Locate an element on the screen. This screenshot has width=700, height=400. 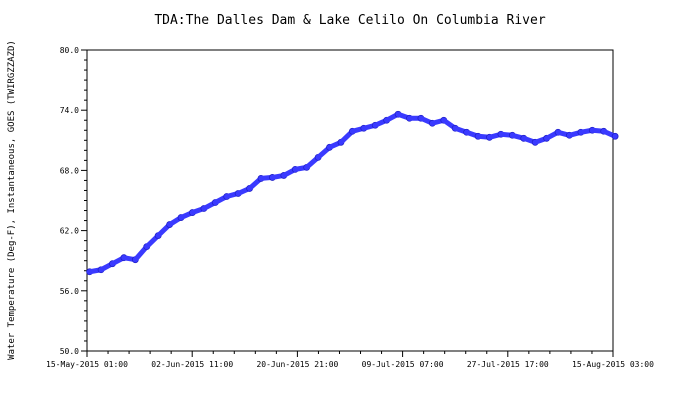
x-tick-label: 15-May-2015 01:00 is located at coordinates (87, 364).